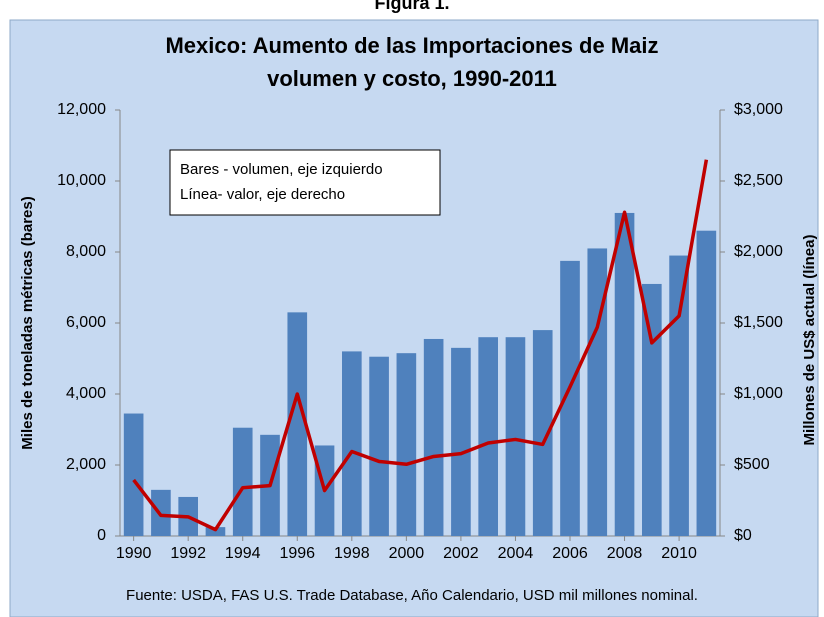 This screenshot has height=617, width=824. What do you see at coordinates (81, 109) in the screenshot?
I see `y-tick-label: 12,000` at bounding box center [81, 109].